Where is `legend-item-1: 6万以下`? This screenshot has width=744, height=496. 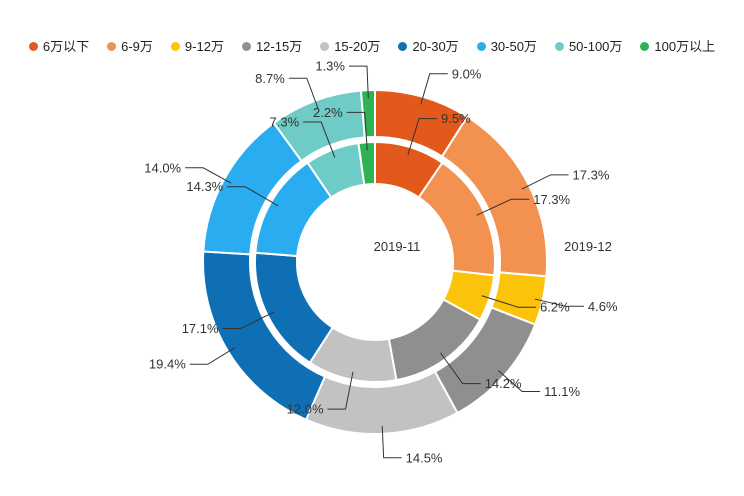 legend-item-1: 6万以下 is located at coordinates (59, 46).